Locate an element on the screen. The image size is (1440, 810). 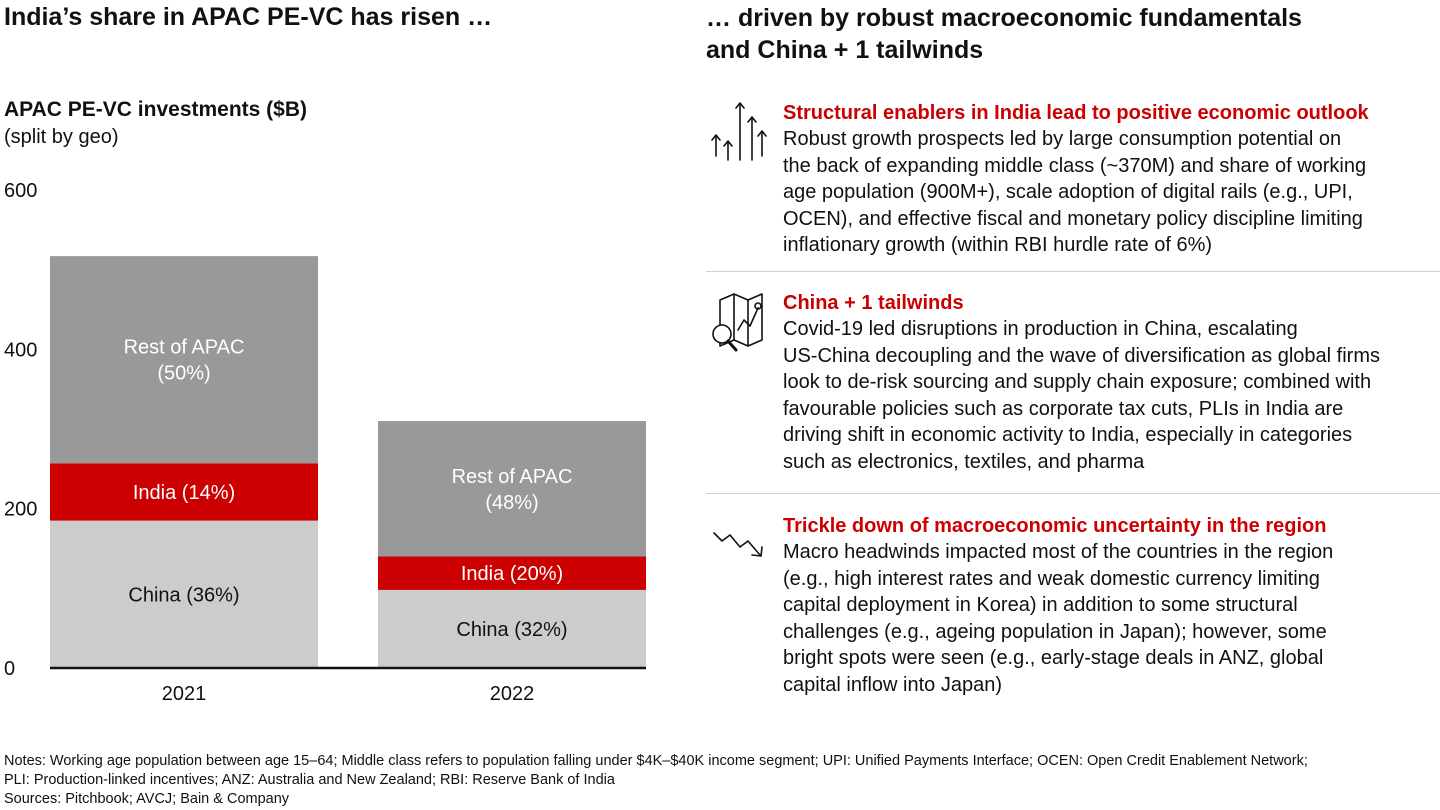
bar-data-label: India (20%) is located at coordinates (512, 574).